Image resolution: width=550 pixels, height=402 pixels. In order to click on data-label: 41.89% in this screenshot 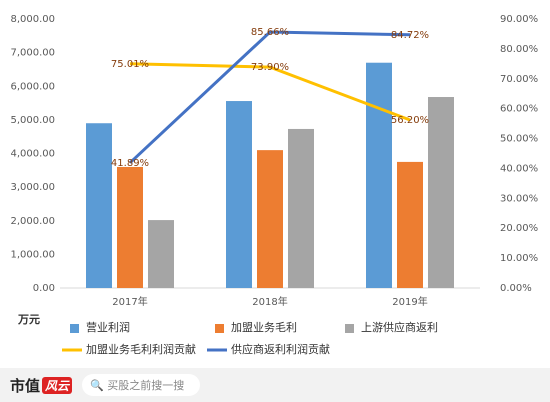, I will do `click(130, 163)`.